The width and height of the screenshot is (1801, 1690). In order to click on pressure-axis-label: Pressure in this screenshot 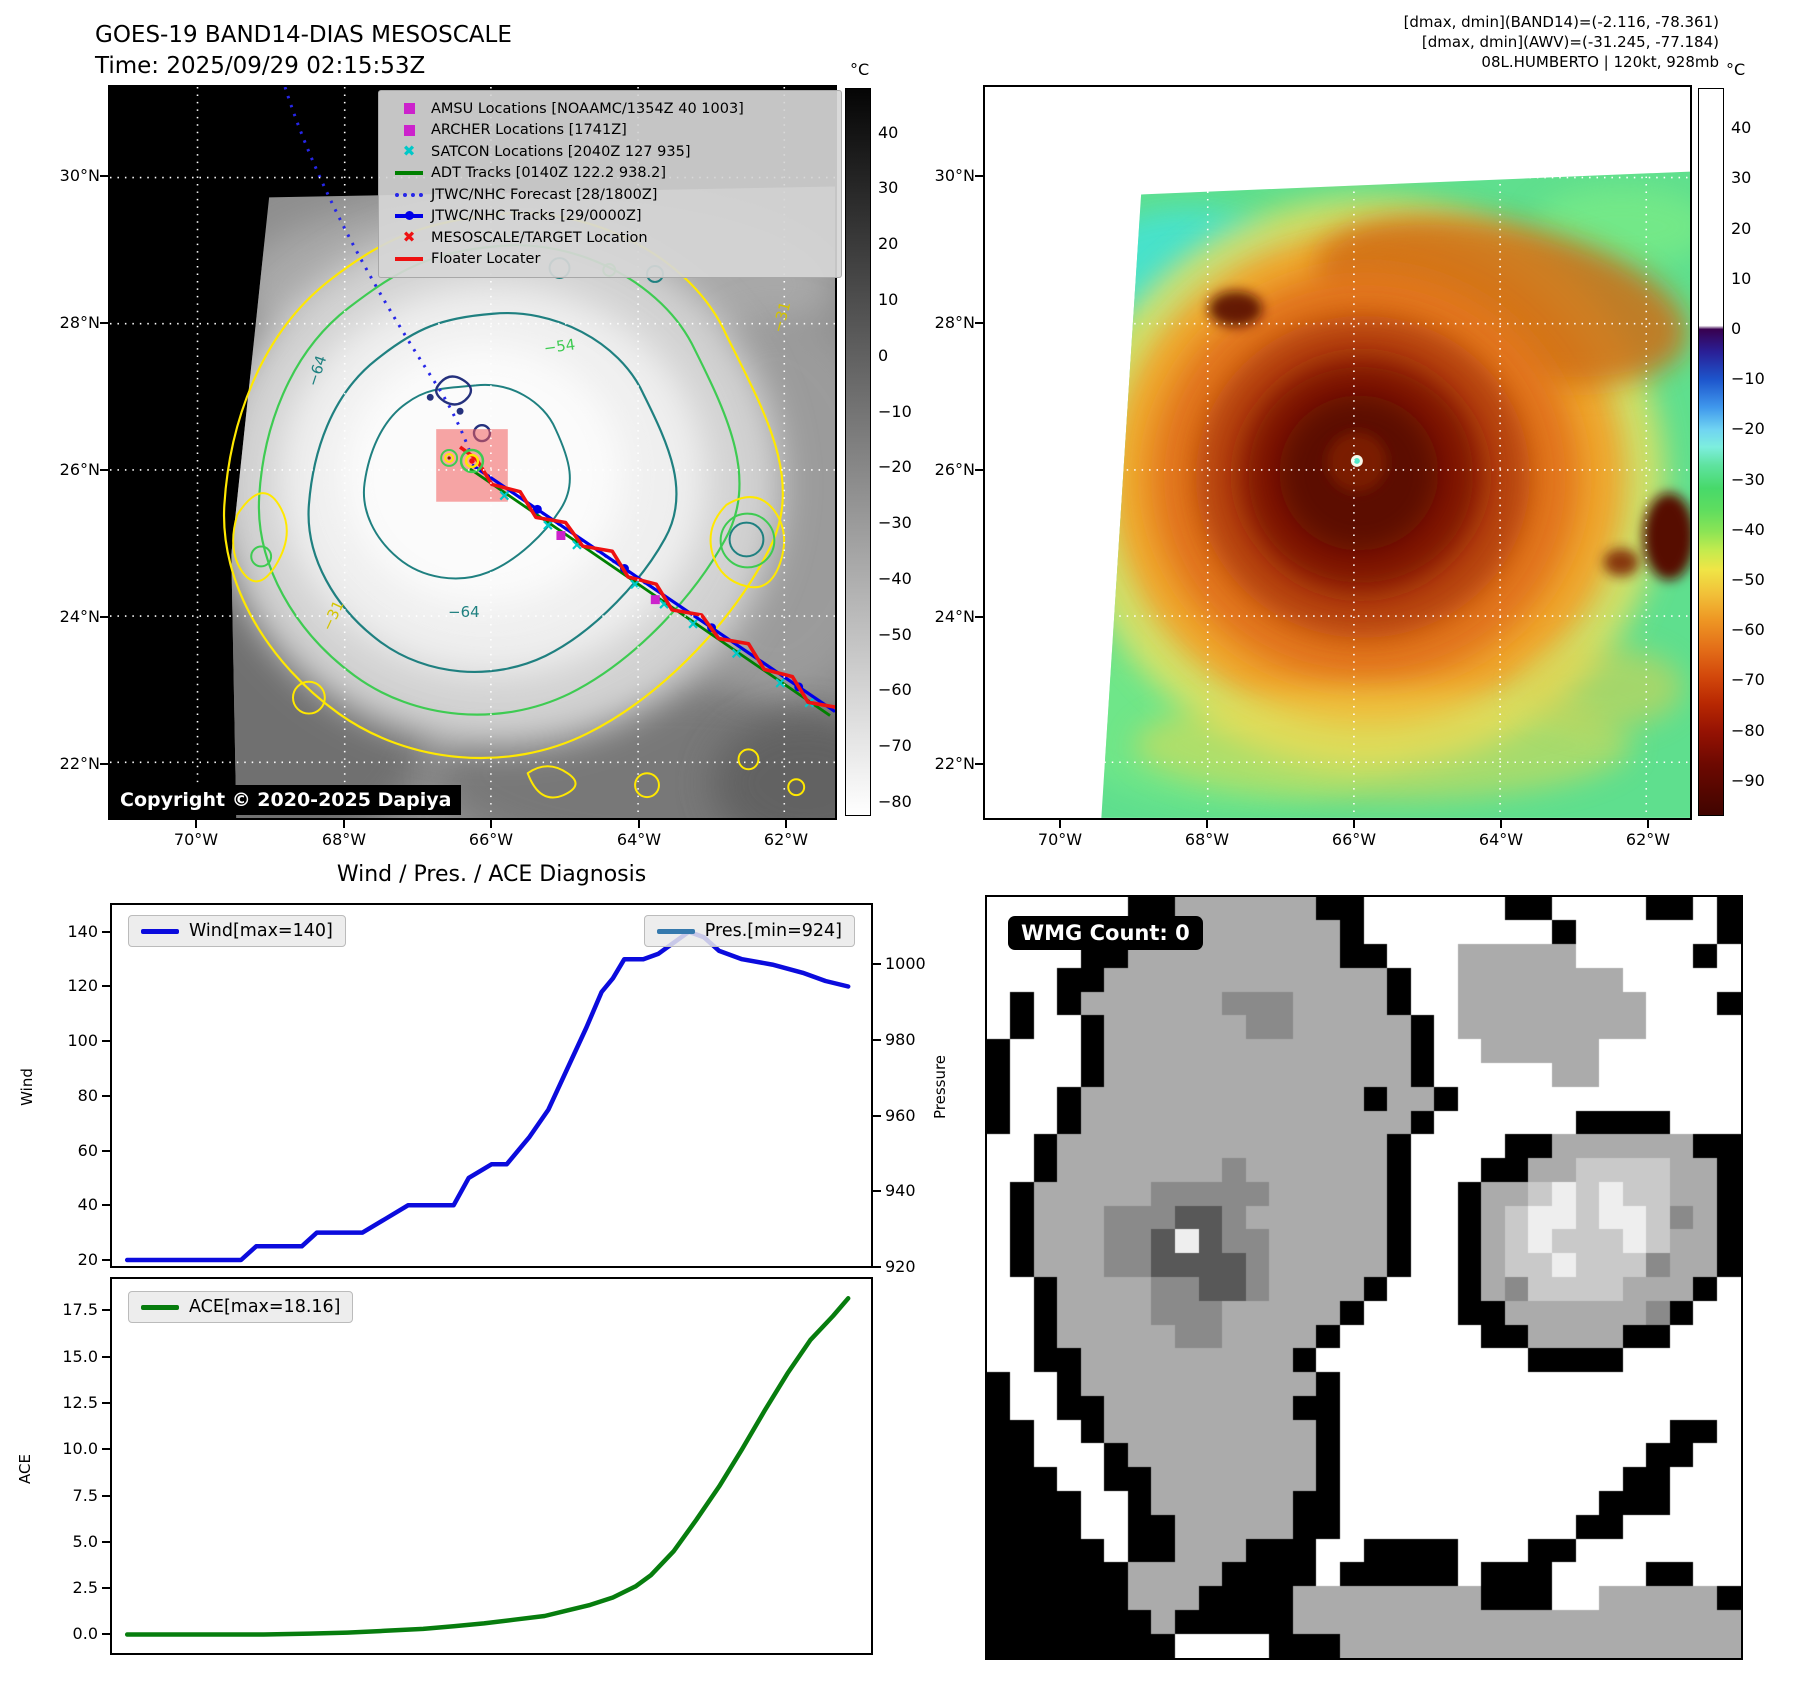, I will do `click(940, 1087)`.